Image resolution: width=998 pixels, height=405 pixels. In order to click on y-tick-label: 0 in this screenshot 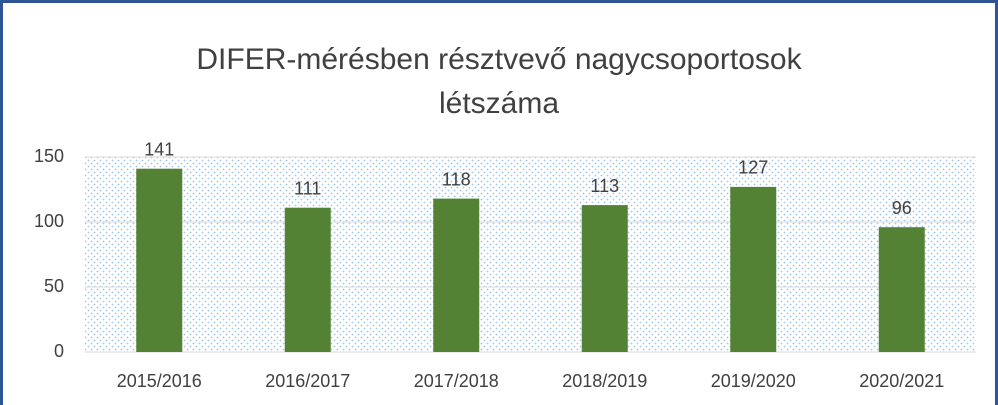, I will do `click(59, 351)`.